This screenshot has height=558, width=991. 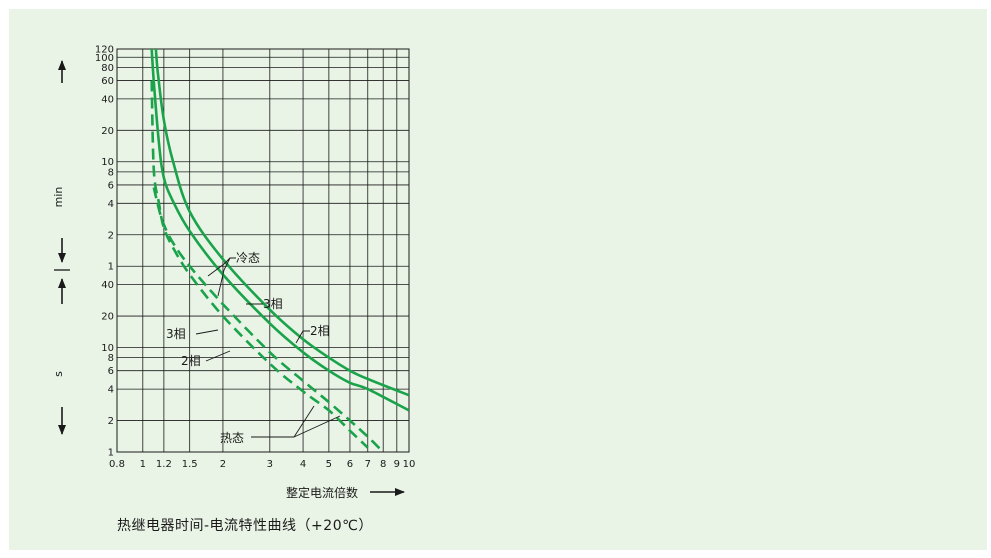 What do you see at coordinates (190, 464) in the screenshot?
I see `x-tick-label: 1.5` at bounding box center [190, 464].